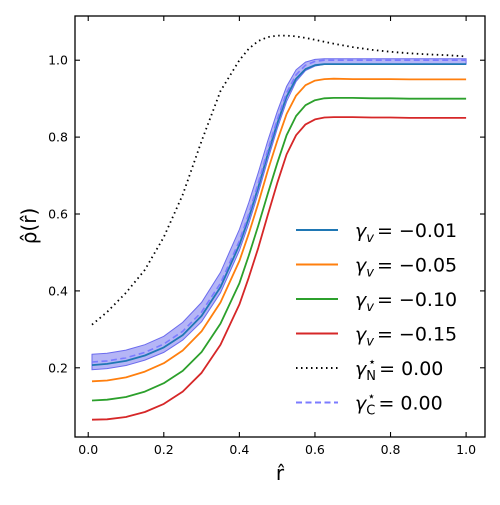 The image size is (500, 505). What do you see at coordinates (406, 337) in the screenshot?
I see `legend-label-3: γv = −0.15` at bounding box center [406, 337].